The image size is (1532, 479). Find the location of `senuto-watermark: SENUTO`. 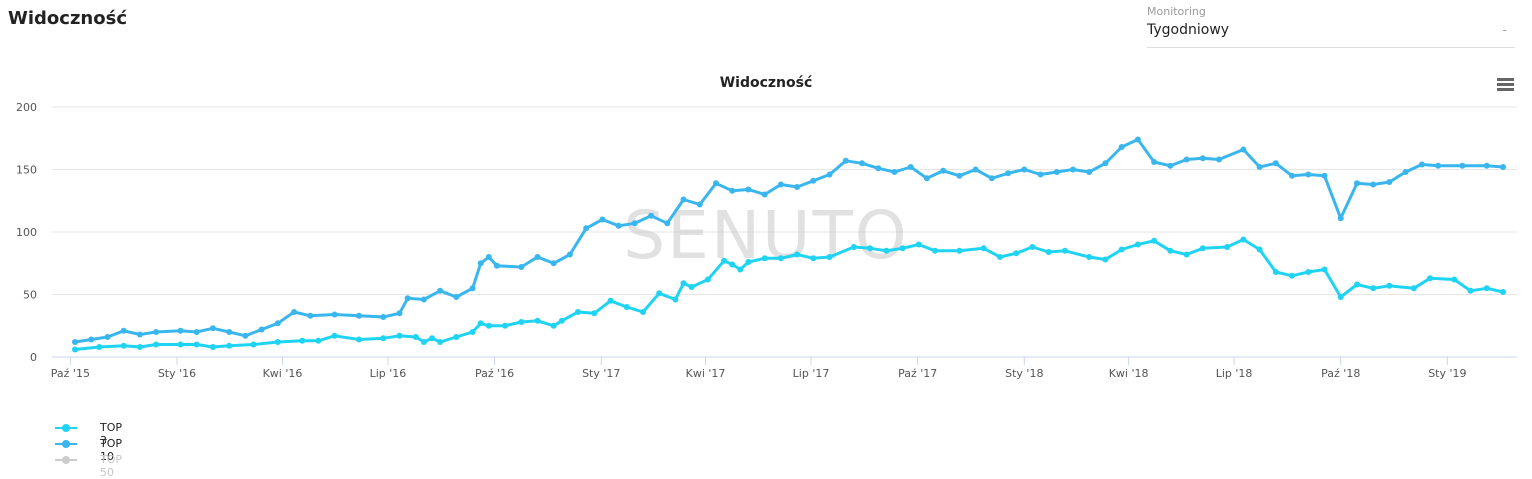

senuto-watermark: SENUTO is located at coordinates (765, 235).